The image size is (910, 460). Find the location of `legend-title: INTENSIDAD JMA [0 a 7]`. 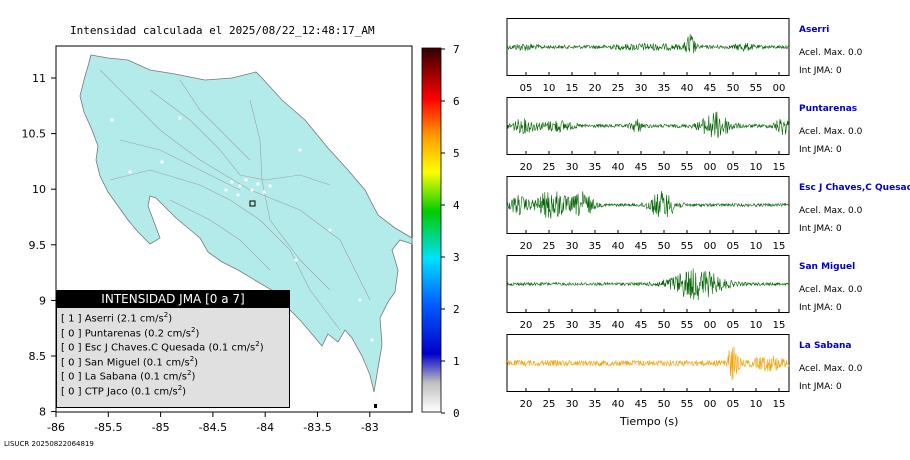

legend-title: INTENSIDAD JMA [0 a 7] is located at coordinates (173, 299).